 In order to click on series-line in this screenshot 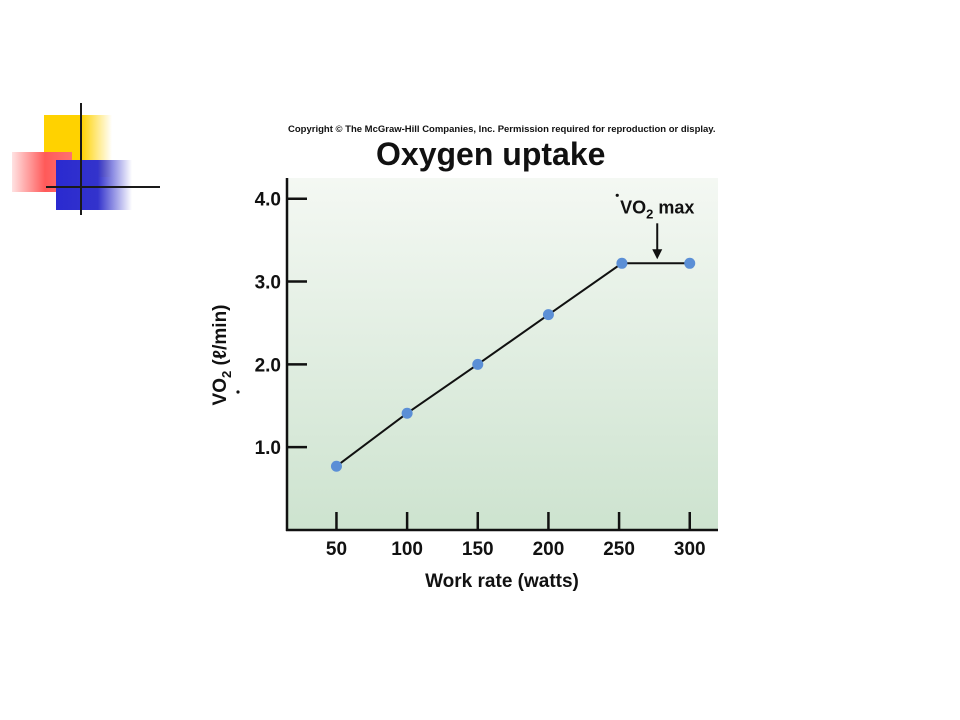, I will do `click(512, 365)`.